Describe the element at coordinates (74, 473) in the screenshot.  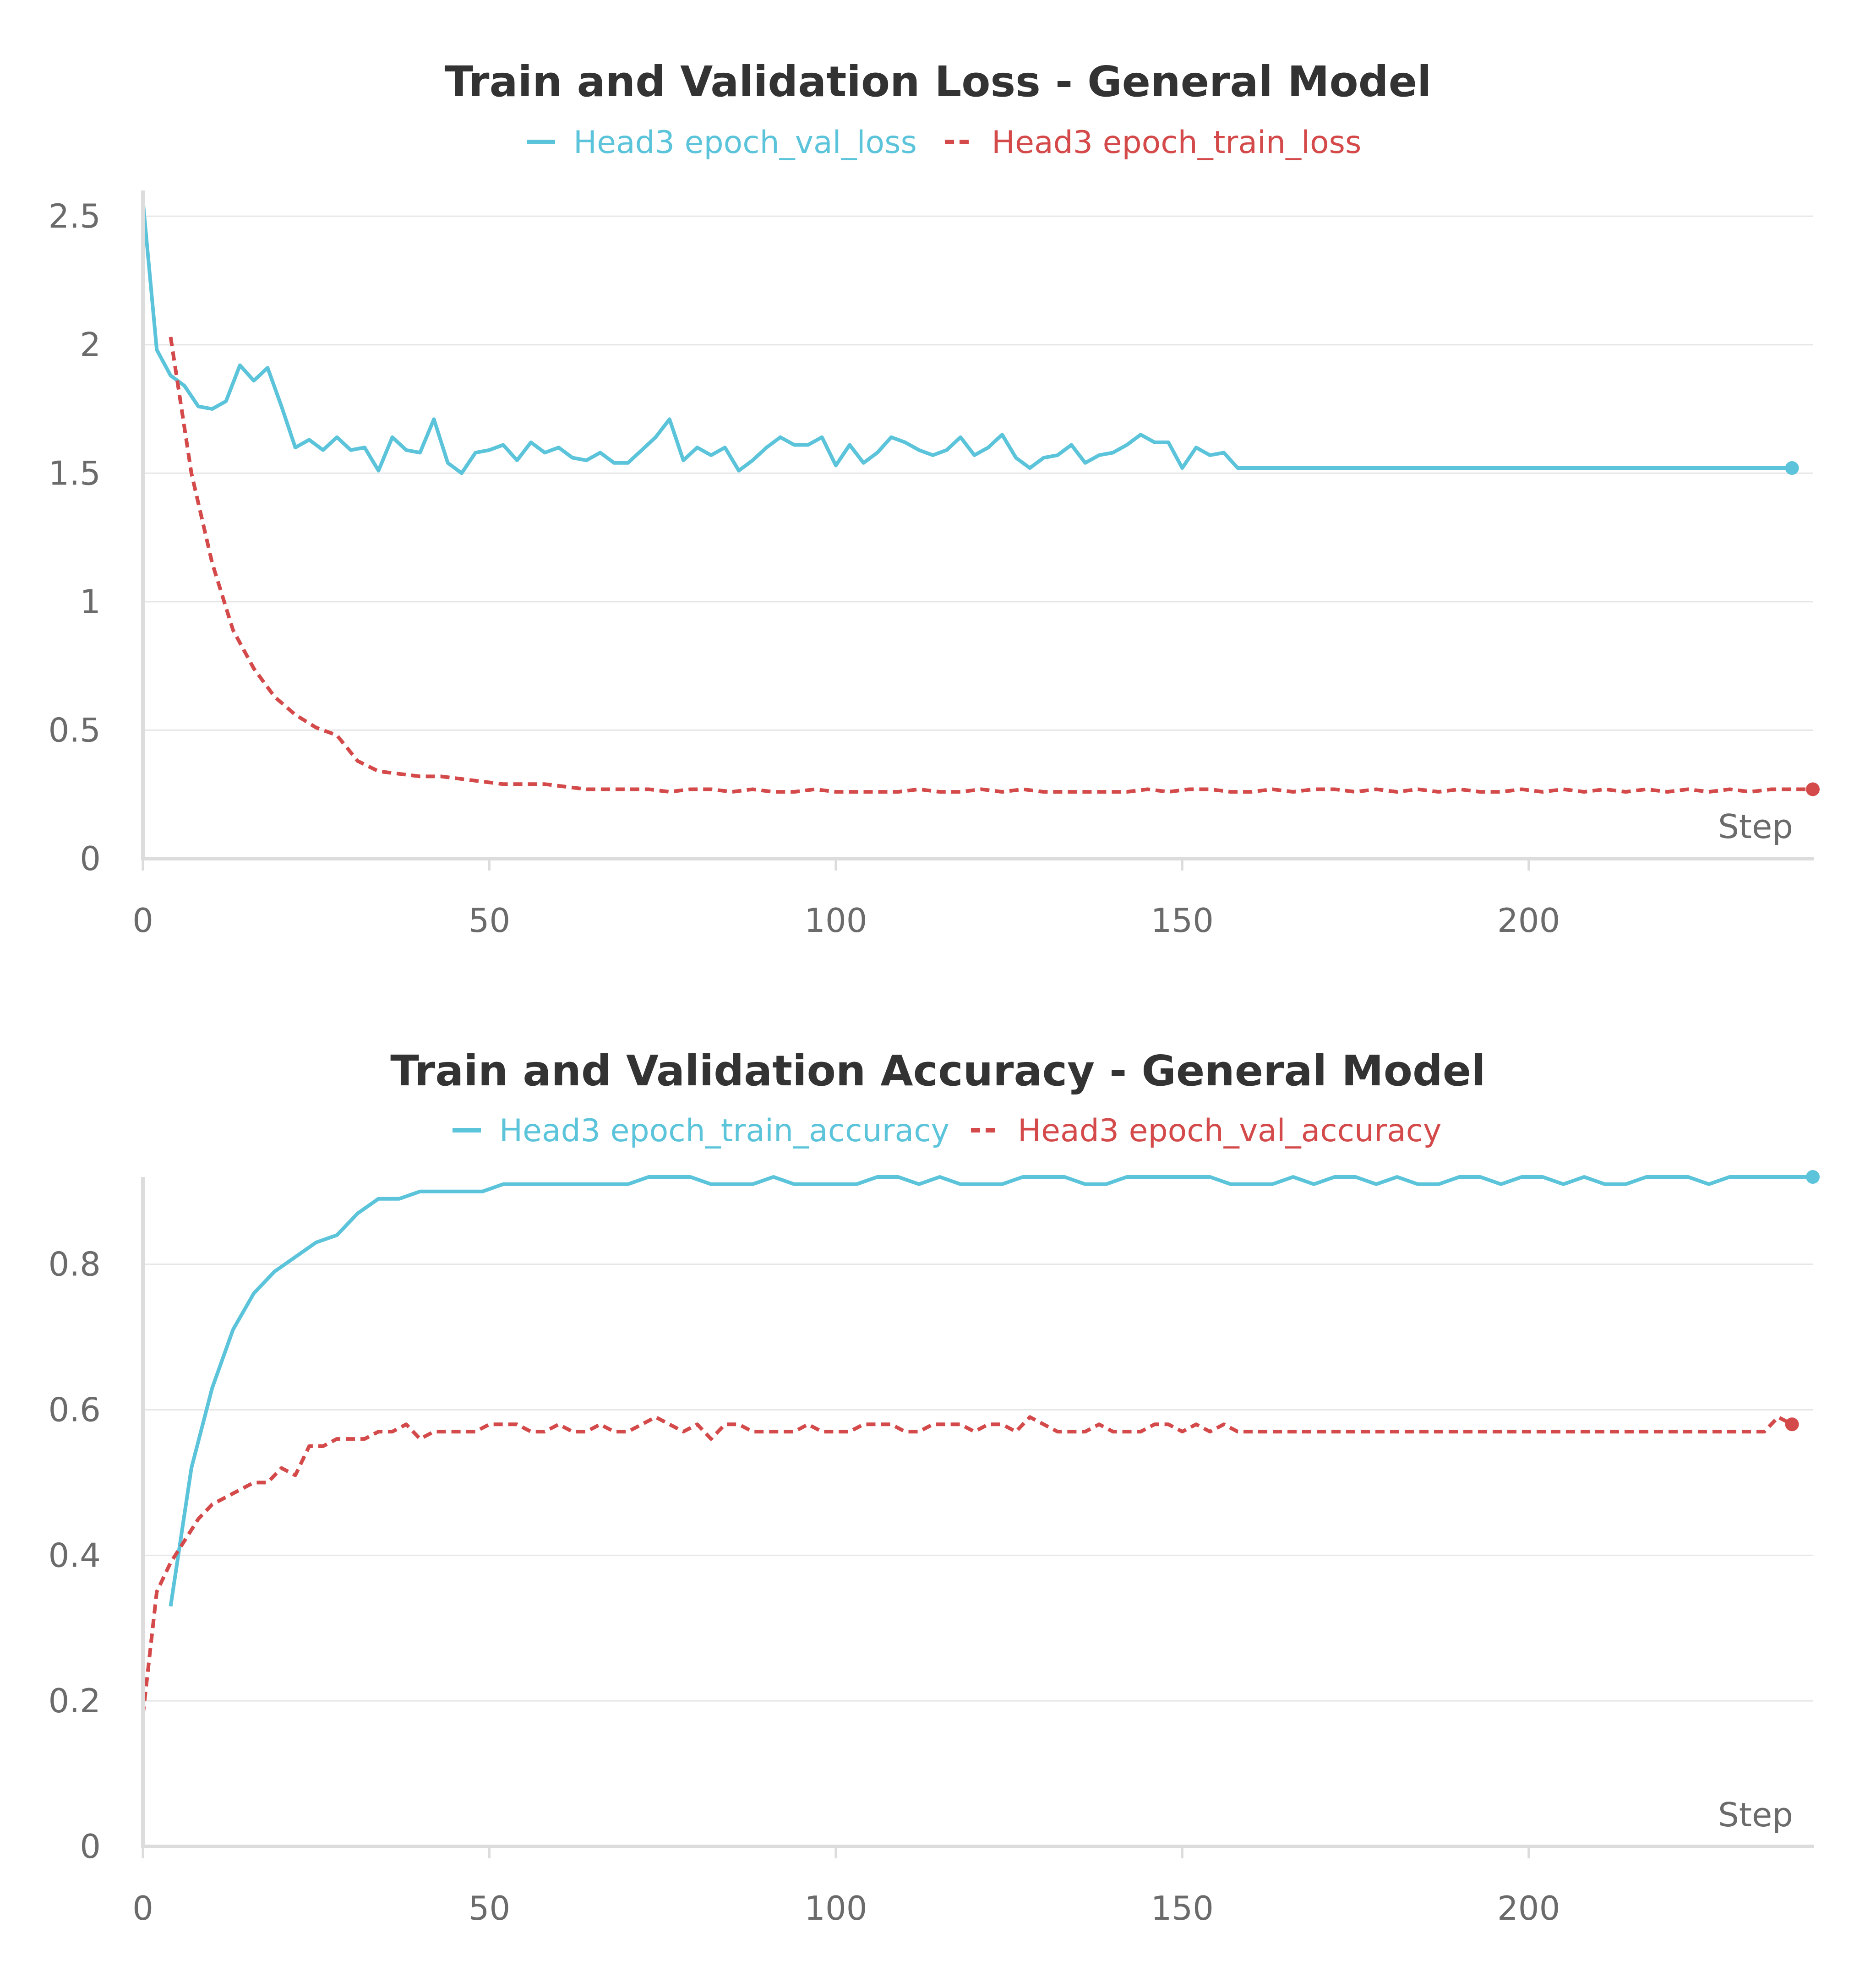
I see `y-tick-label: 1.5` at that location.